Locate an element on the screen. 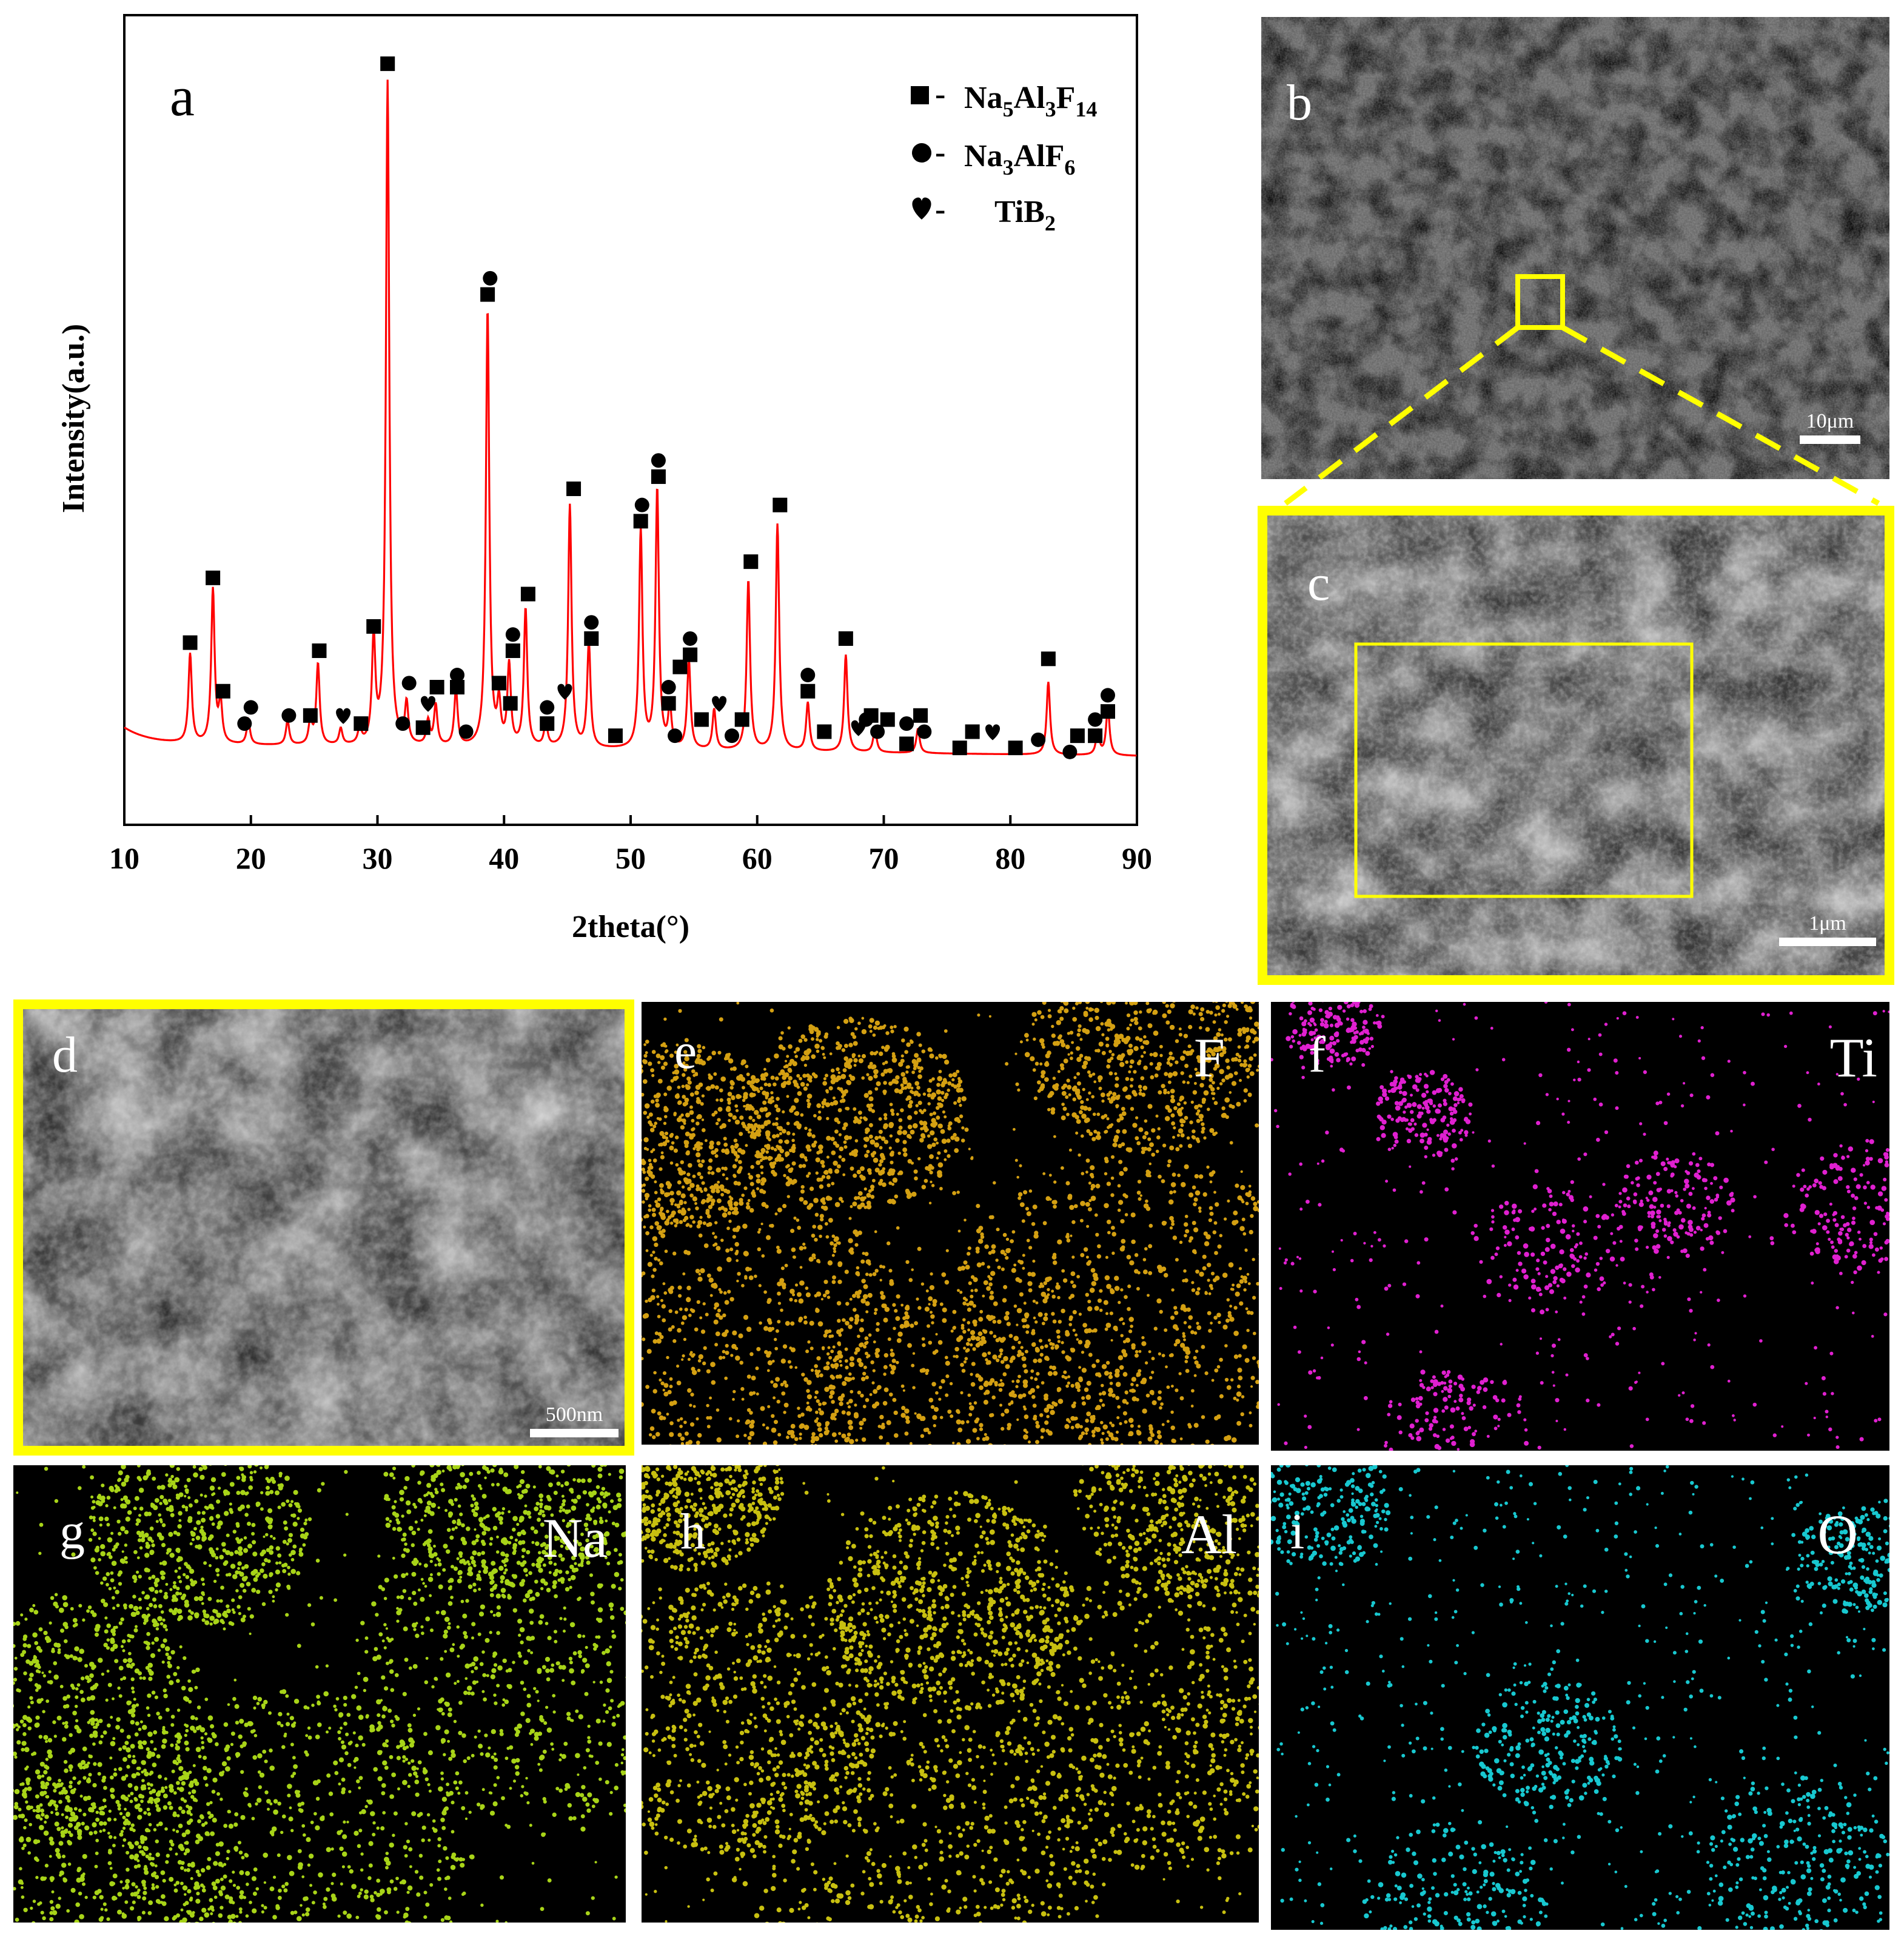 This screenshot has width=1904, height=1948. marker-na5al3f14 is located at coordinates (387, 63).